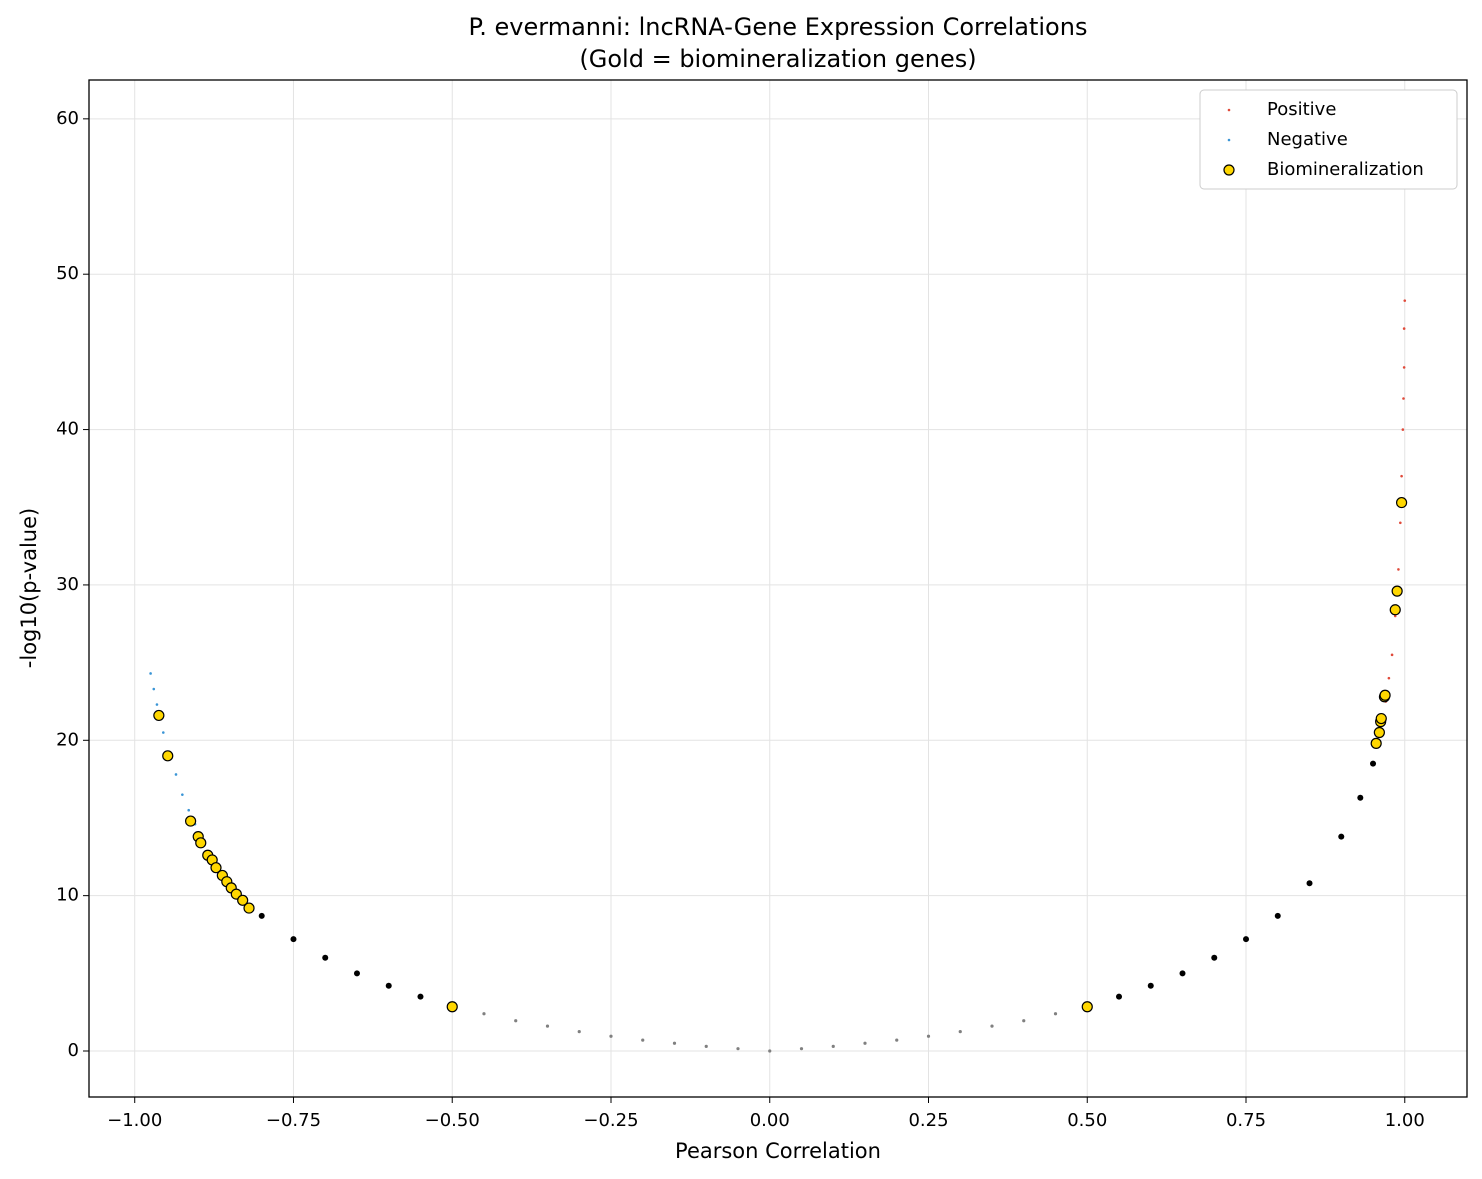  What do you see at coordinates (67, 429) in the screenshot?
I see `y-tick-label: 40` at bounding box center [67, 429].